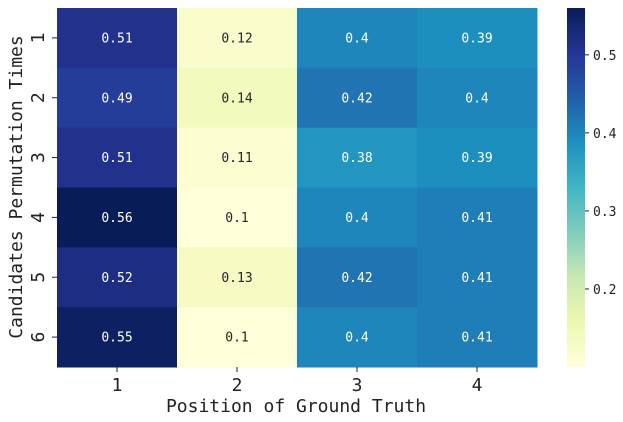 This screenshot has width=623, height=422. I want to click on colorbar: 0.2 0.3 0.4 0.5, so click(592, 187).